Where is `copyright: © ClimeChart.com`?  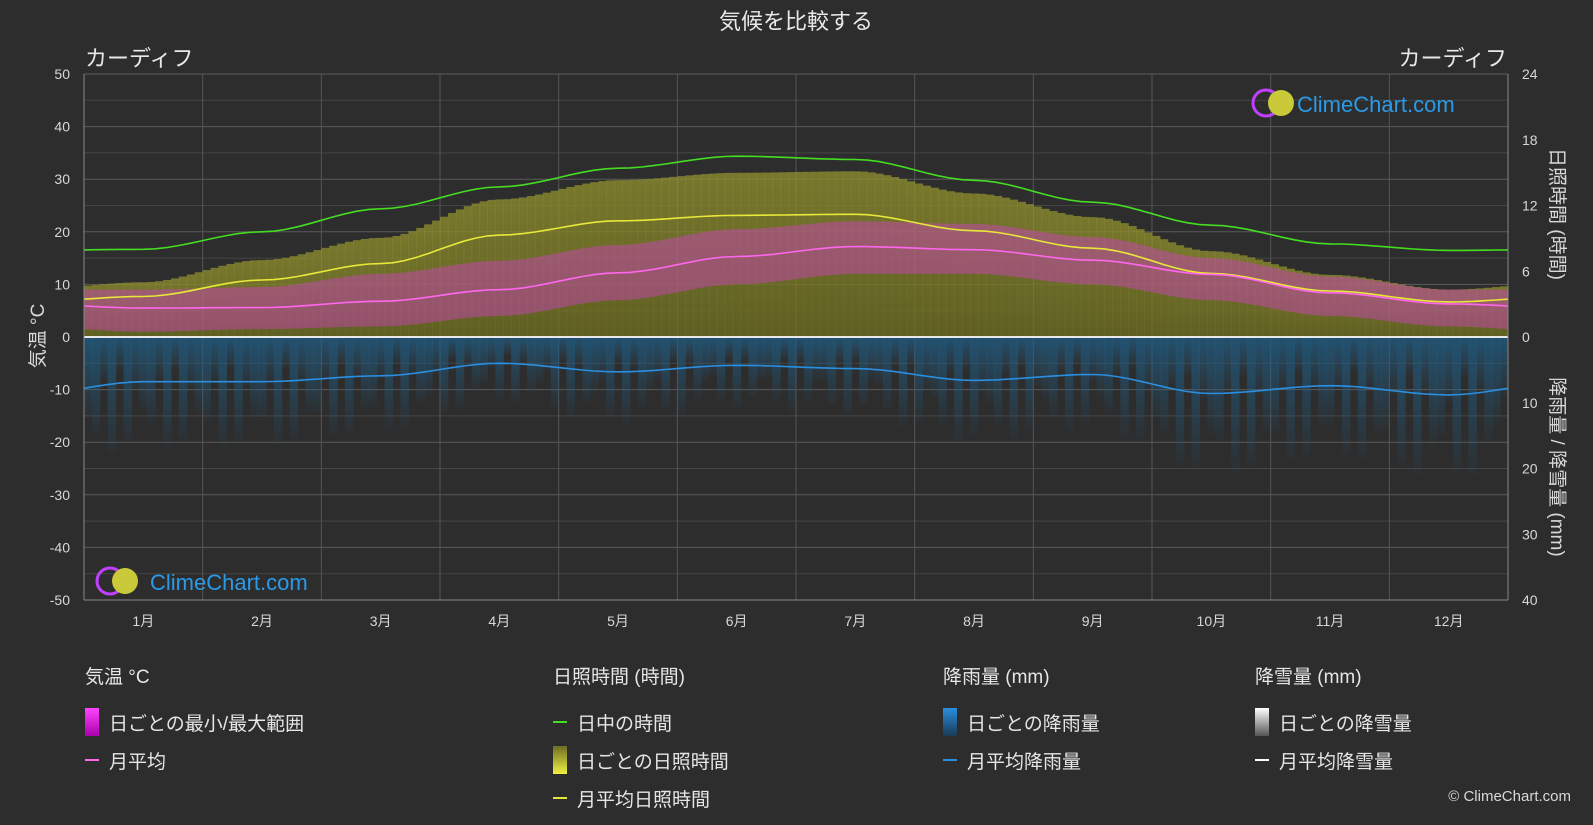
copyright: © ClimeChart.com is located at coordinates (1509, 796).